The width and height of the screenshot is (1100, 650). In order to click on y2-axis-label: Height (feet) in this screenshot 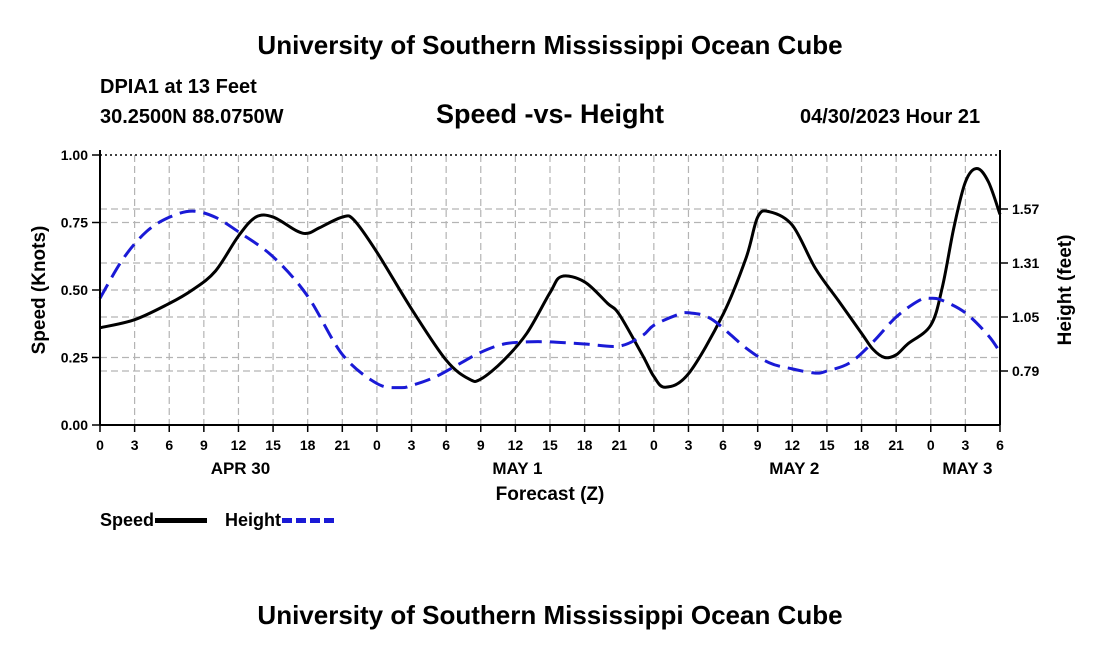, I will do `click(1065, 290)`.